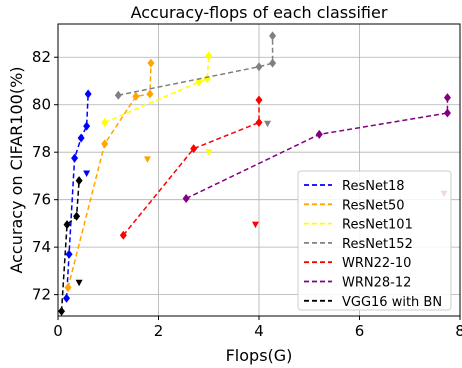  What do you see at coordinates (41, 295) in the screenshot?
I see `y-tick-label: 72` at bounding box center [41, 295].